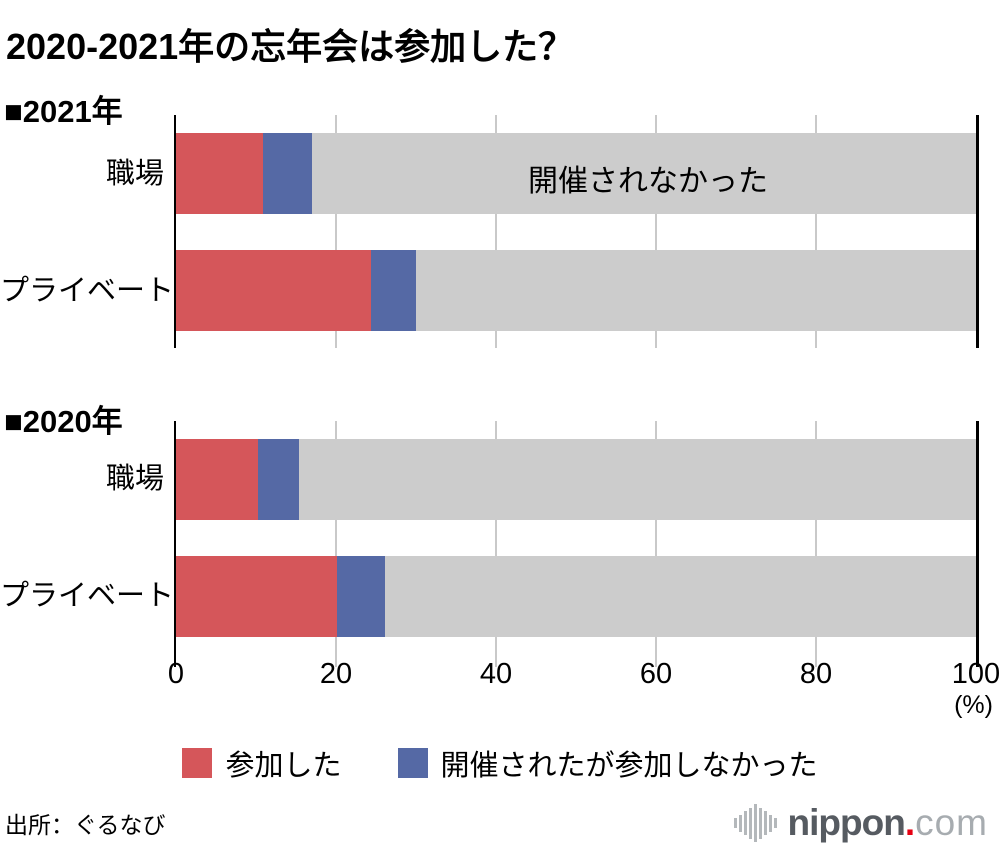 The height and width of the screenshot is (850, 1000). I want to click on source-credit: 出所：ぐるなび, so click(85, 825).